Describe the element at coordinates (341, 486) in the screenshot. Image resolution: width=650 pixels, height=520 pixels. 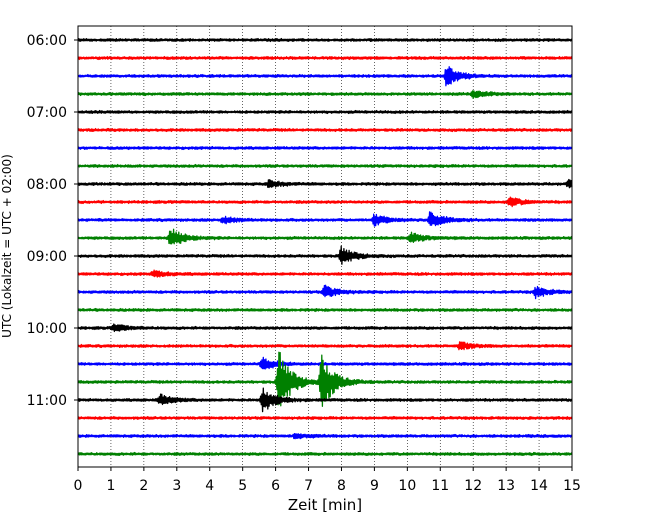
I see `x-tick-label: 8` at that location.